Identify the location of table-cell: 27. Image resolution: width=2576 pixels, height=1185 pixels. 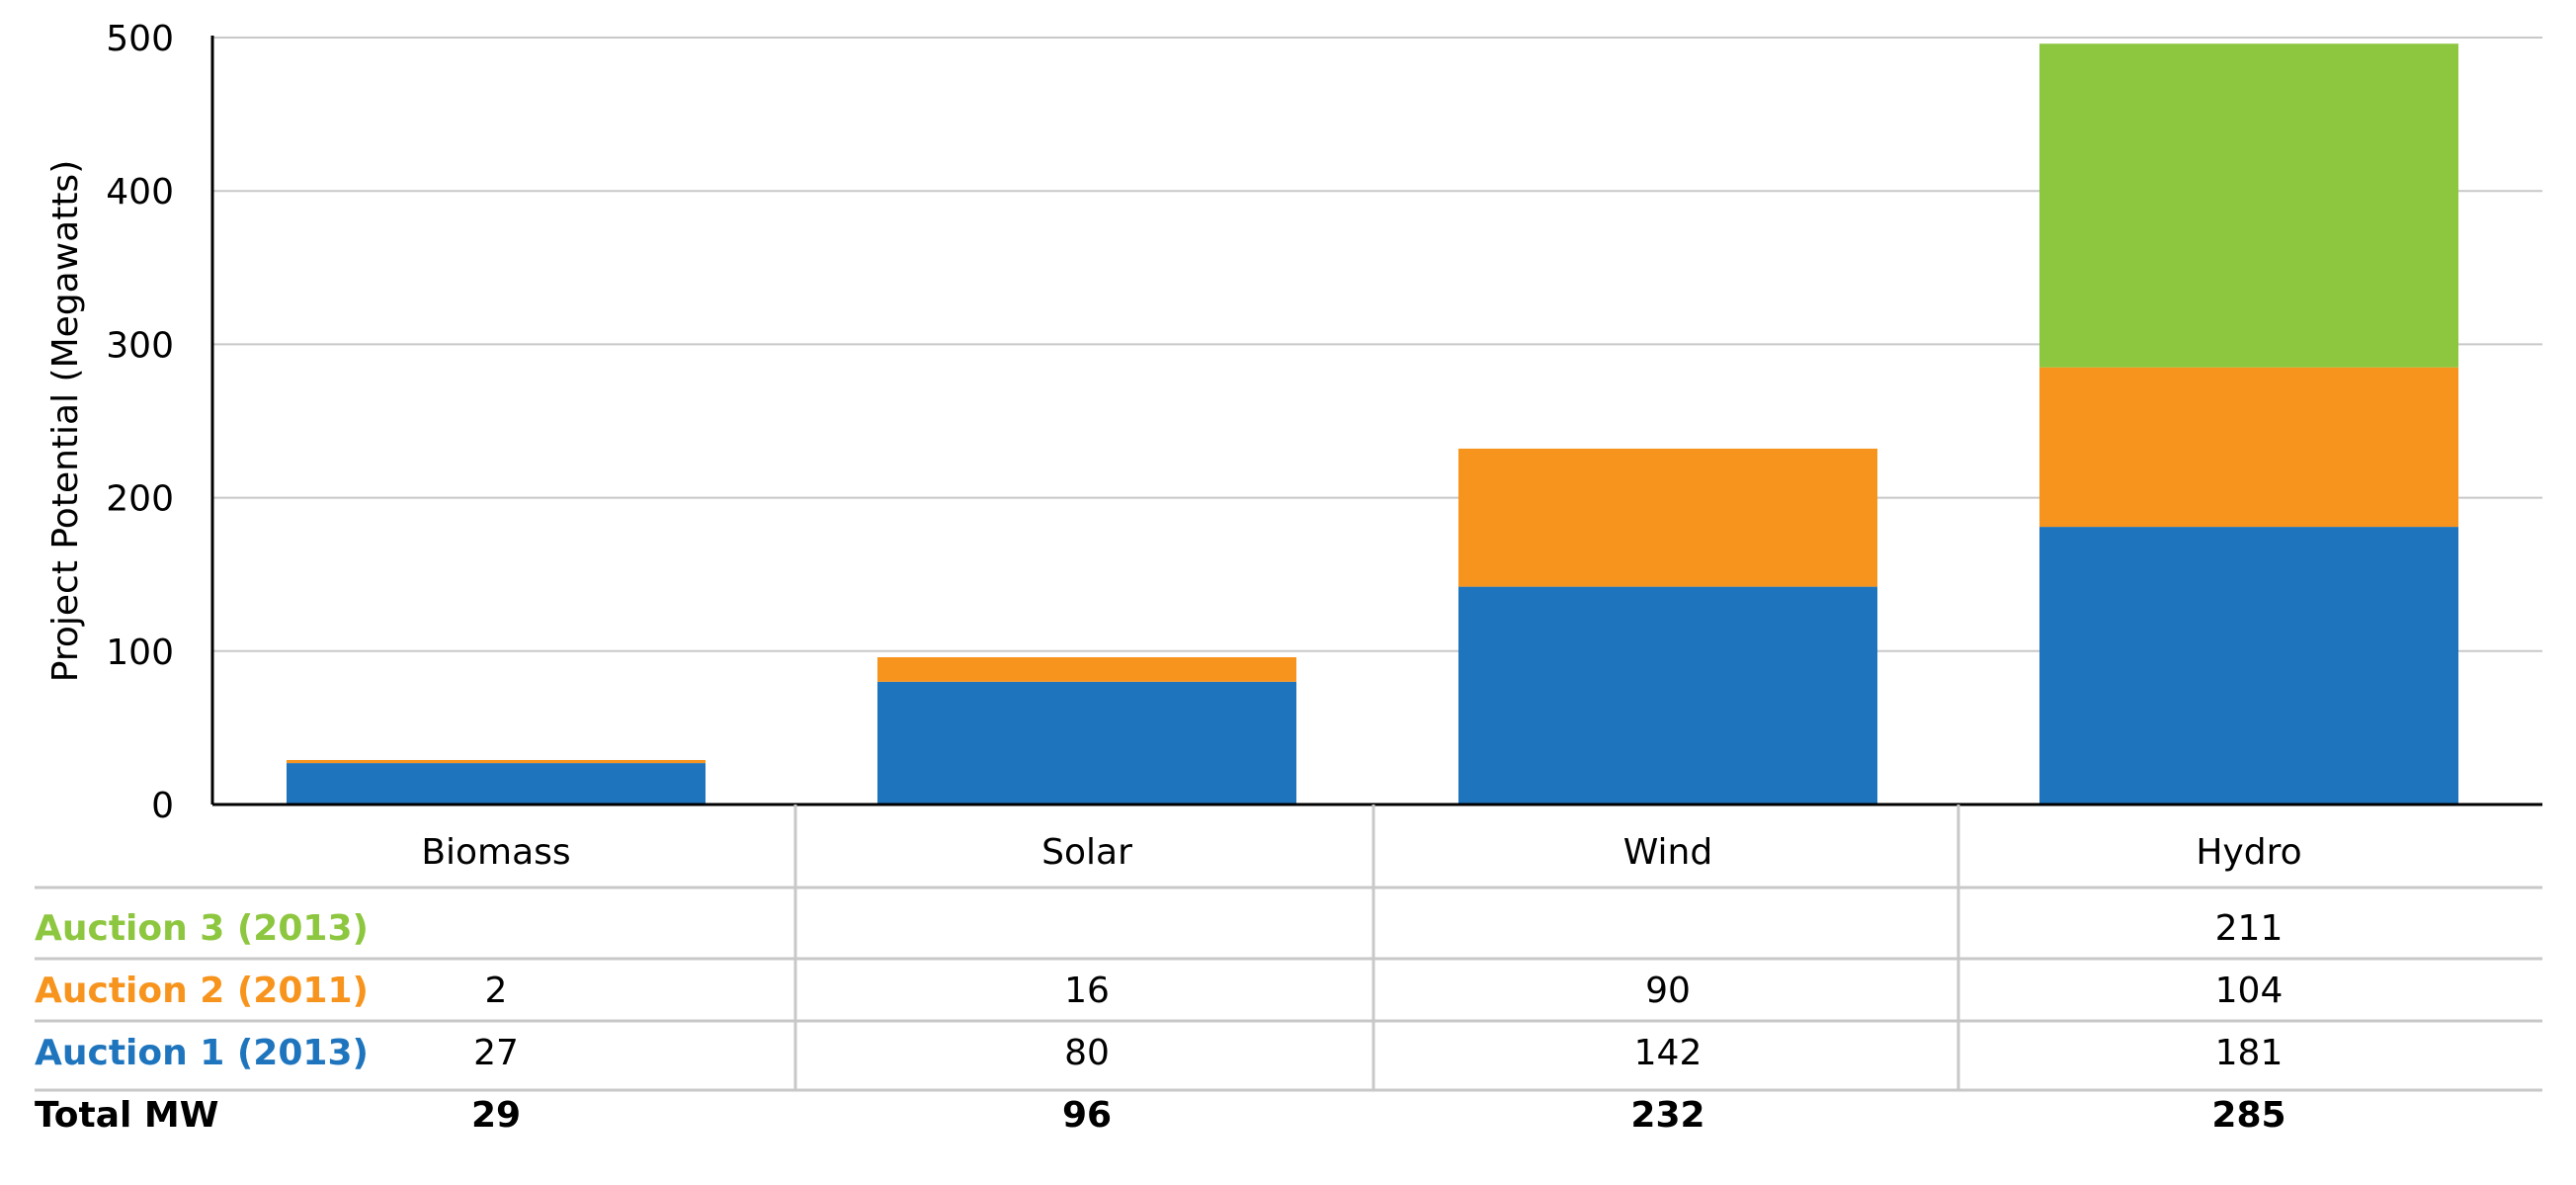
(496, 1053).